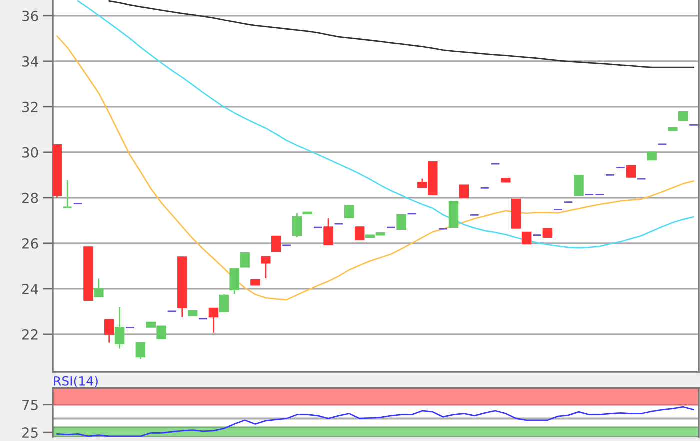 The width and height of the screenshot is (700, 441). I want to click on y-tick-label: 25, so click(30, 433).